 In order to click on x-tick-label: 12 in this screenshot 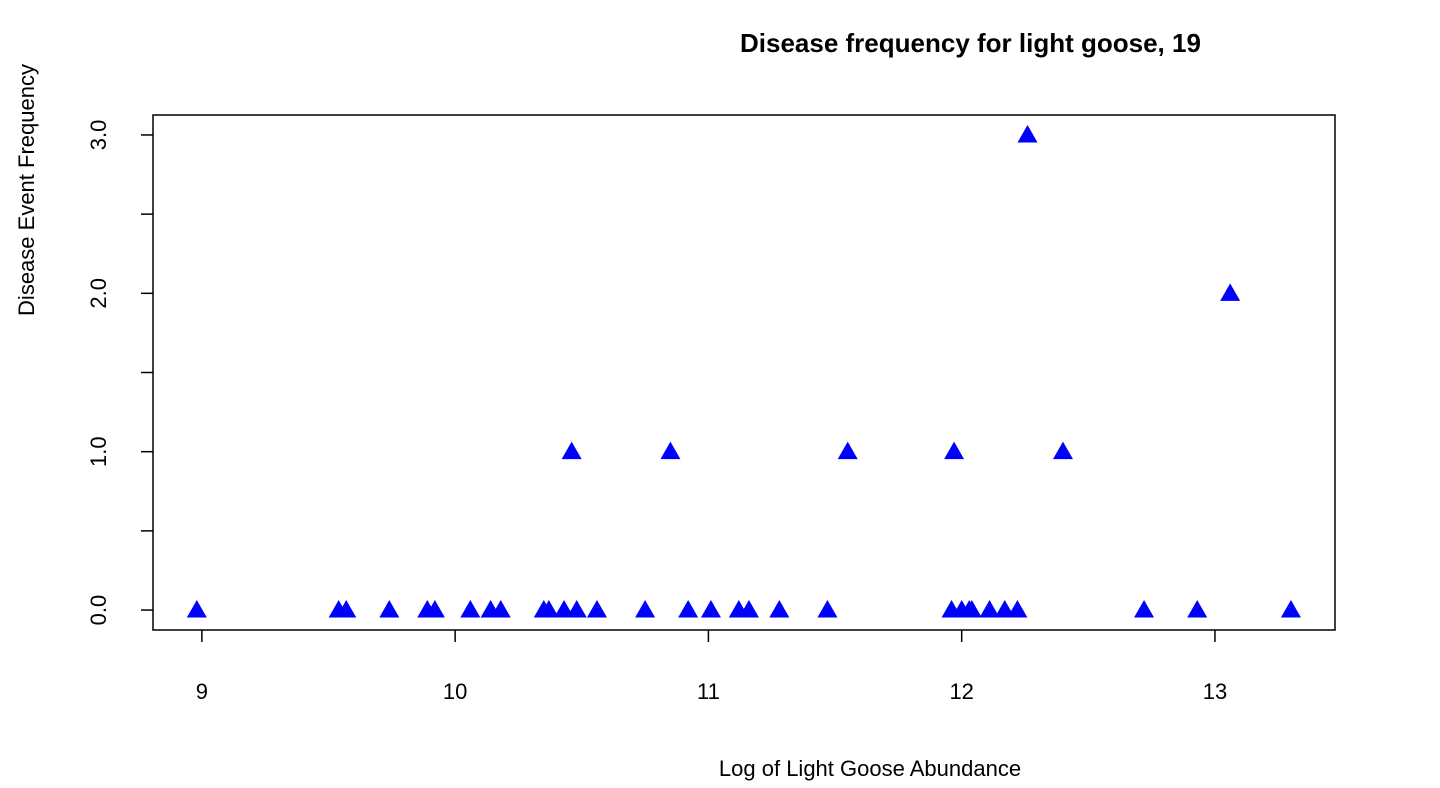, I will do `click(961, 691)`.